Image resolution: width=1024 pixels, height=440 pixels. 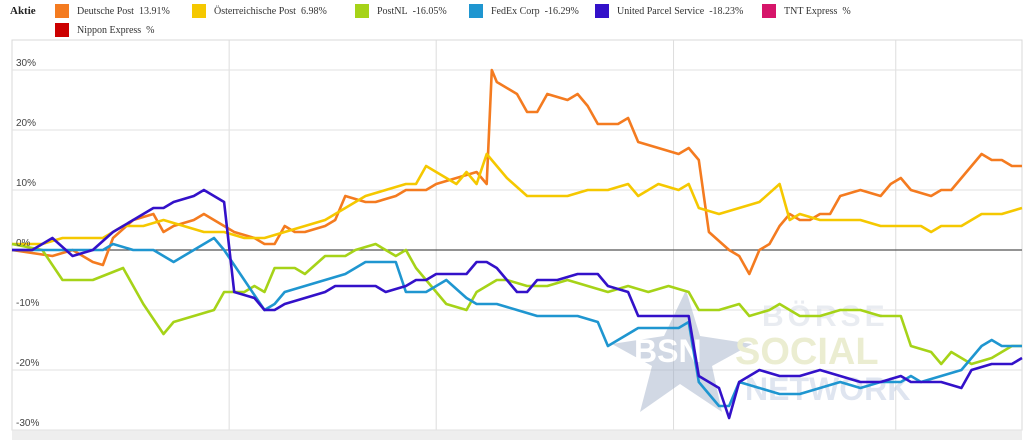 I want to click on y-axis-ticks: 30% 20% 10% 0% -10% -20% -30%, so click(x=27, y=243).